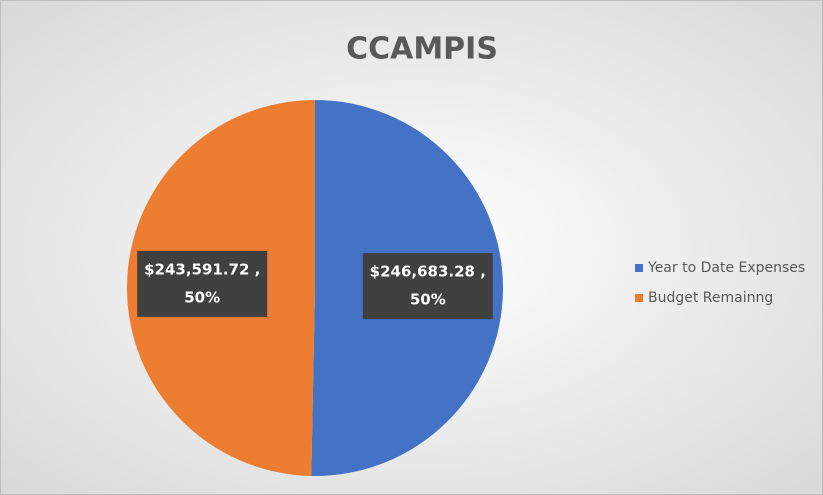  Describe the element at coordinates (710, 298) in the screenshot. I see `legend-label: Budget Remainng` at that location.